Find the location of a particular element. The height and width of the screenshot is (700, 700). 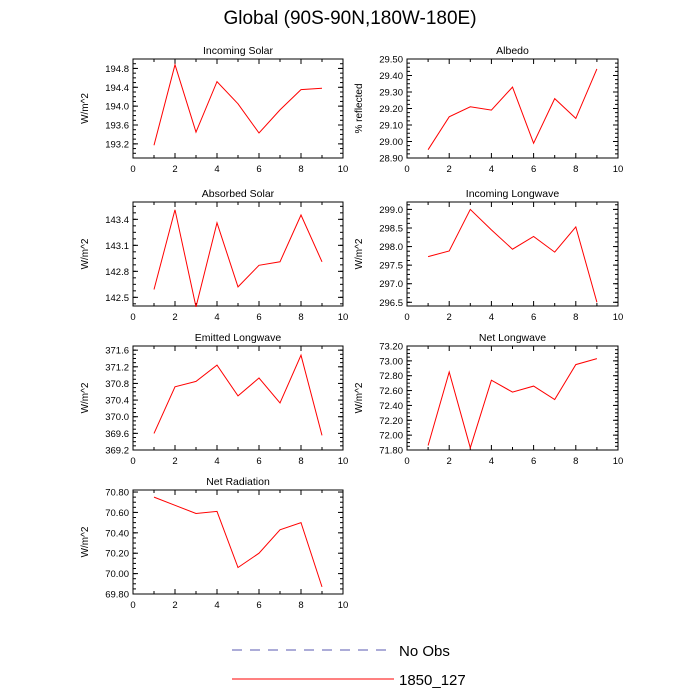

y-tick-label: 193.6 is located at coordinates (117, 126).